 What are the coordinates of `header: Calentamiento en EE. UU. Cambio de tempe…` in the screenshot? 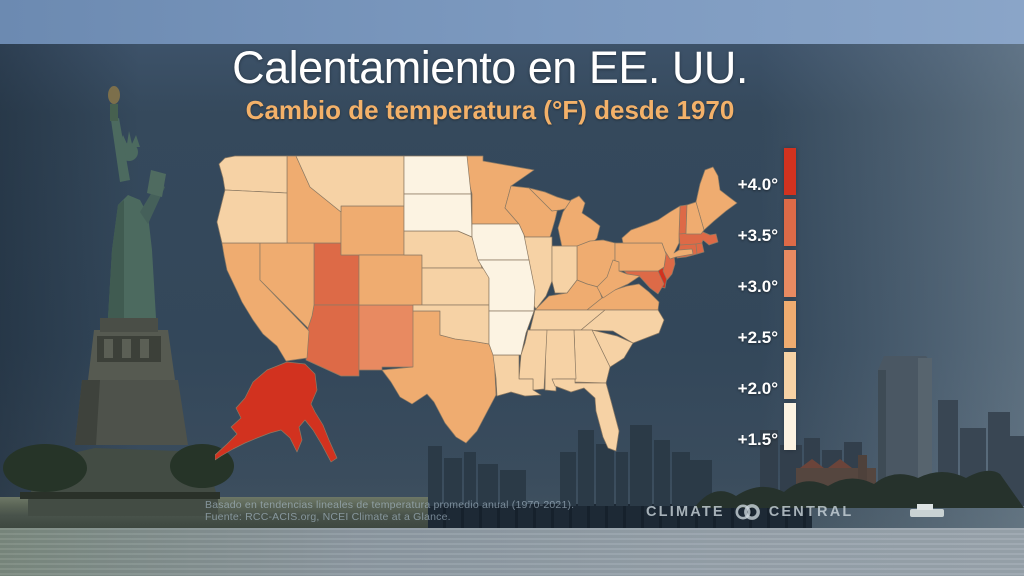 It's located at (490, 84).